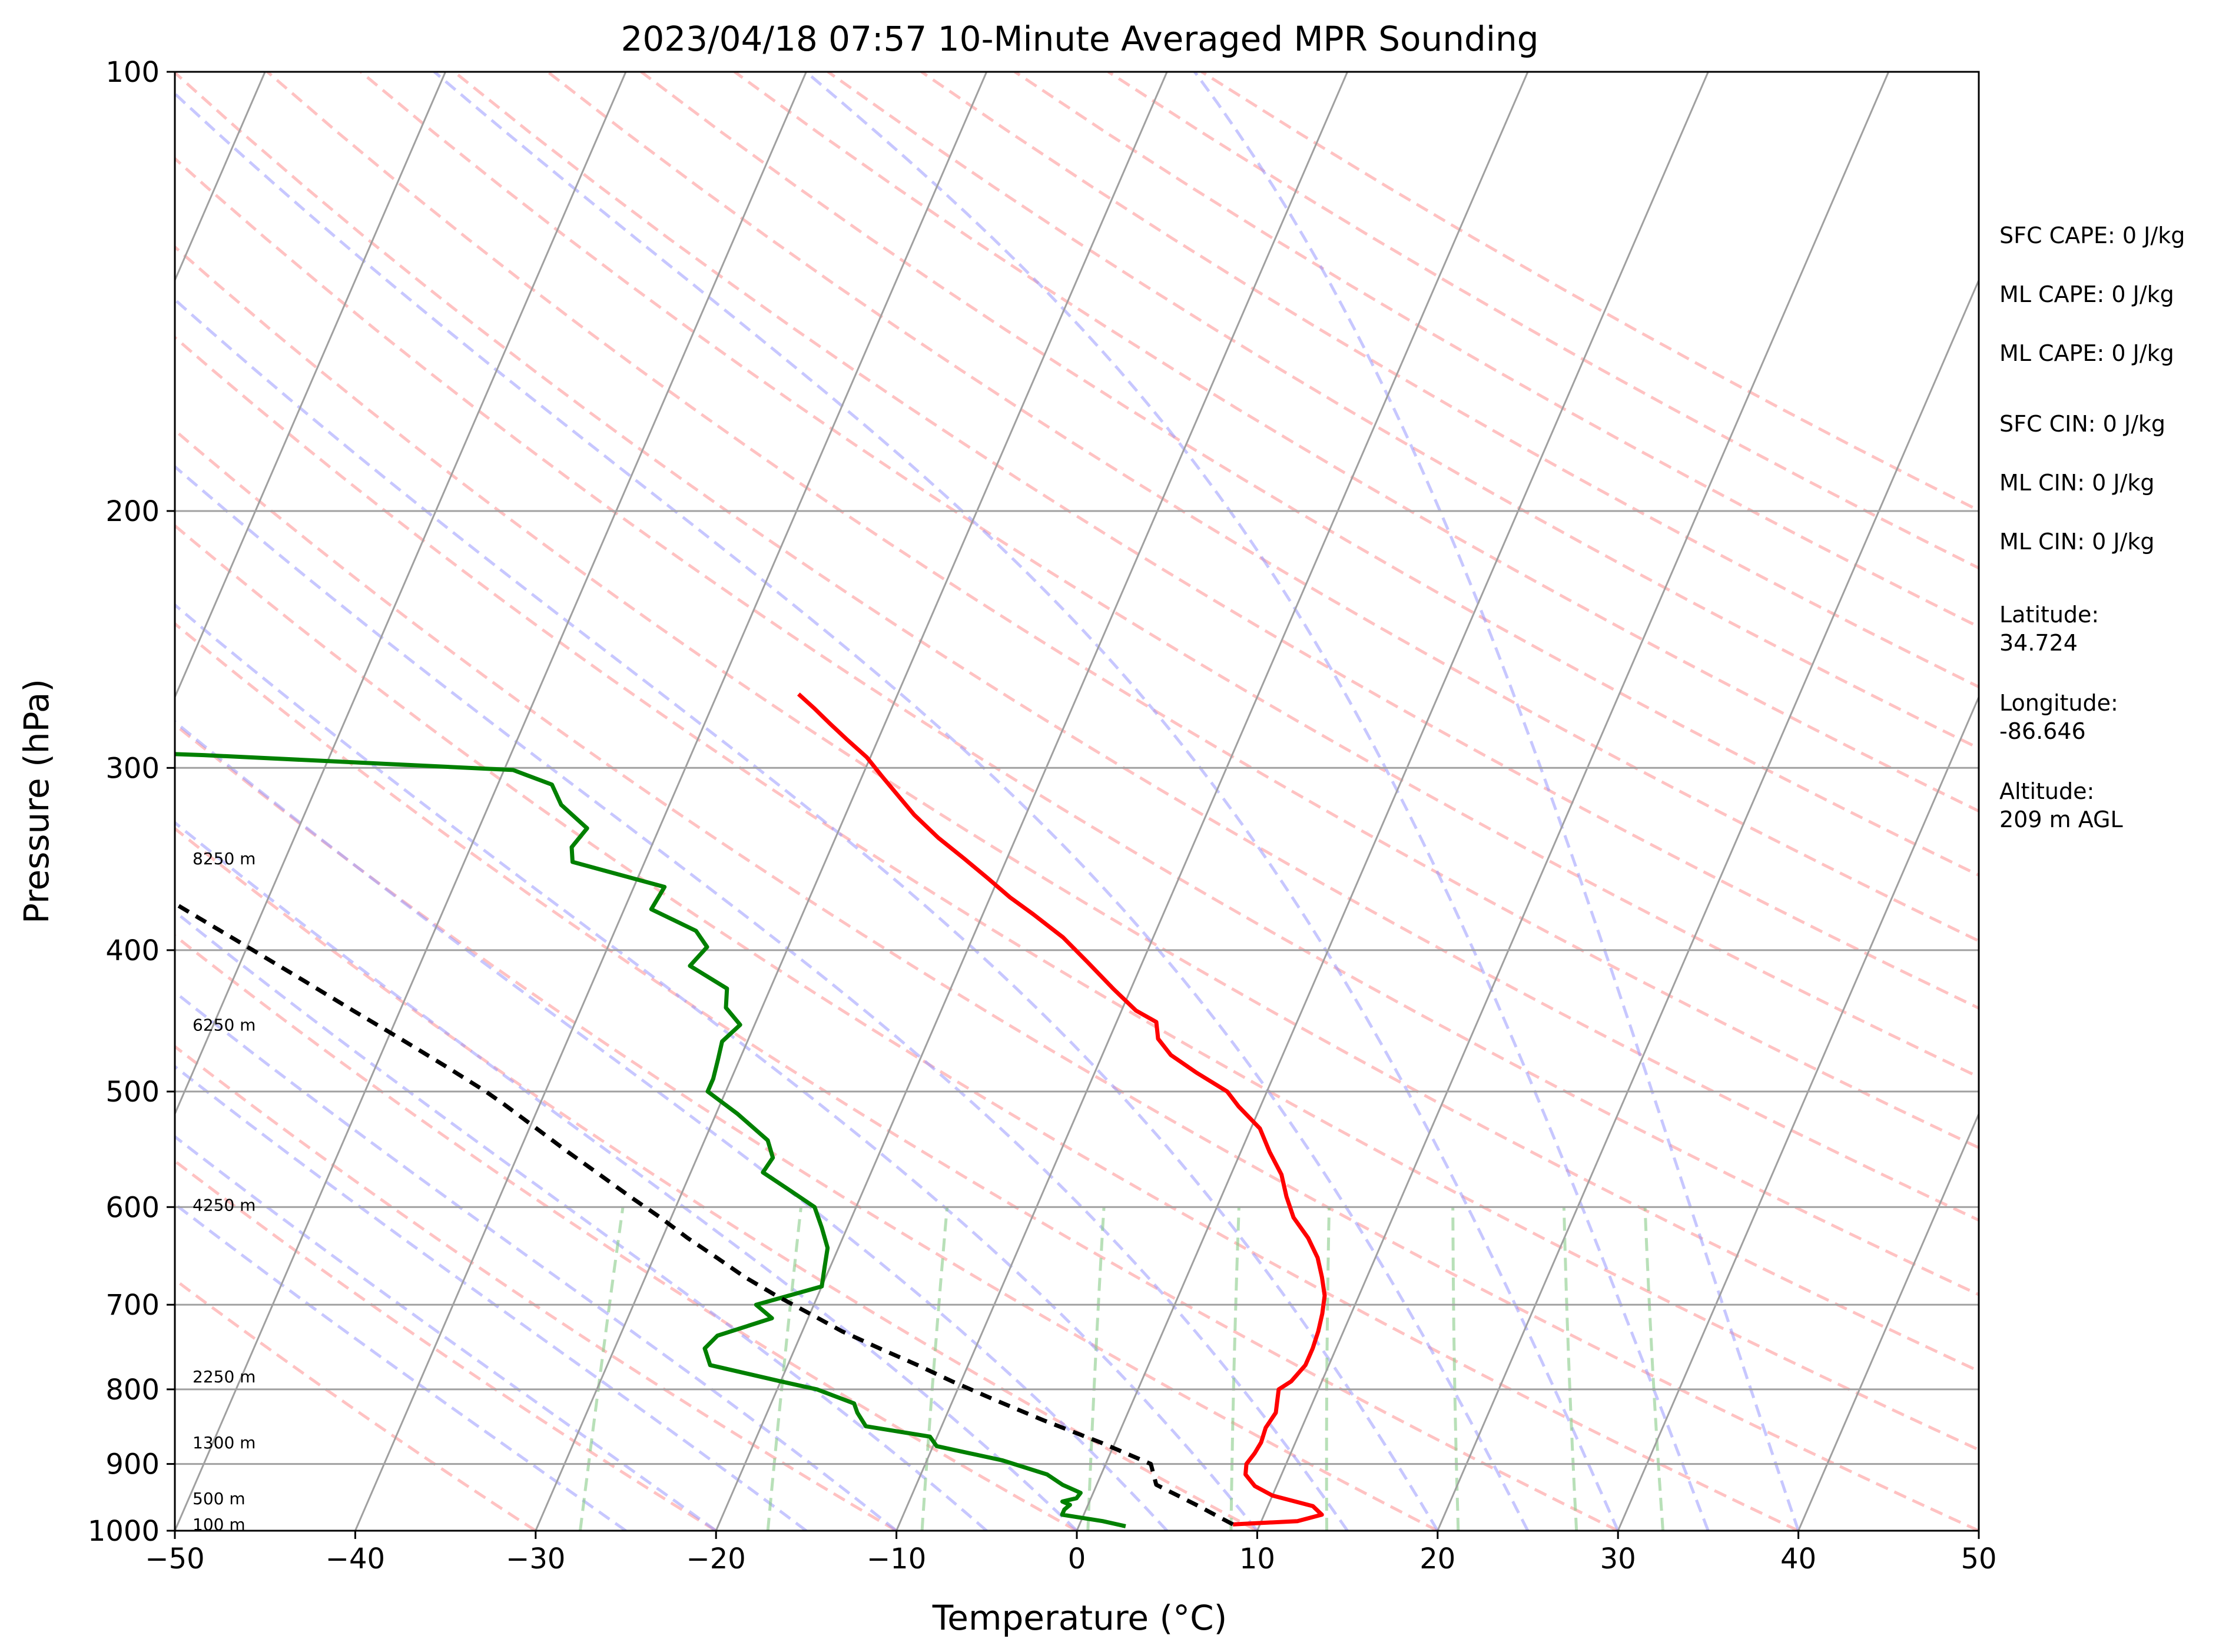 The image size is (2229, 1652). I want to click on y-tick-label: 300, so click(132, 768).